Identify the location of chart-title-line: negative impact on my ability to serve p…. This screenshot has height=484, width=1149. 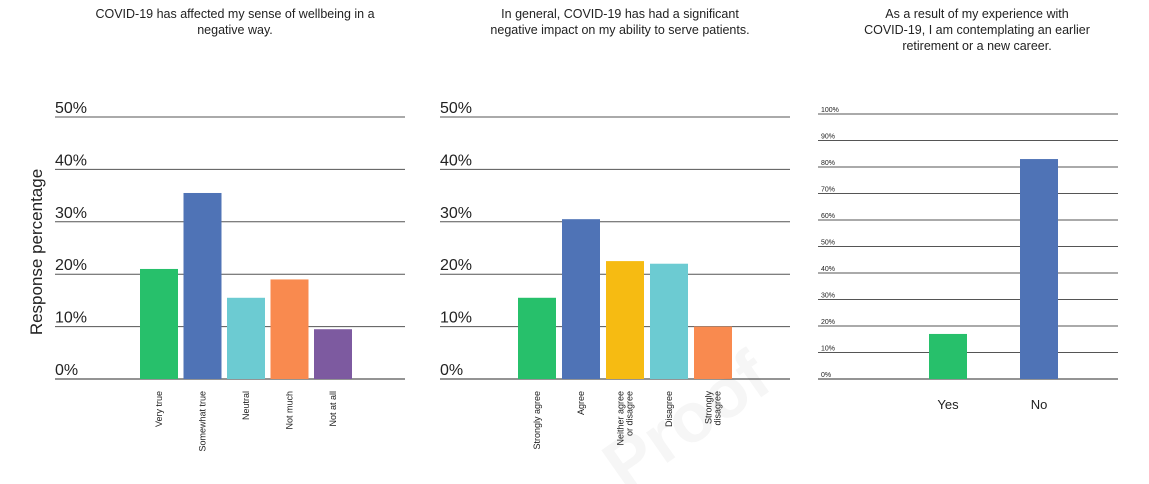
(619, 30).